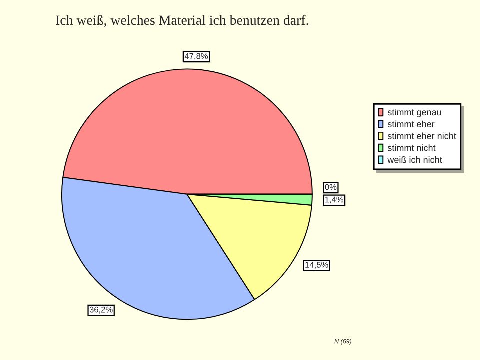 Image resolution: width=480 pixels, height=360 pixels. What do you see at coordinates (415, 160) in the screenshot?
I see `legend-label: weiß ich nicht` at bounding box center [415, 160].